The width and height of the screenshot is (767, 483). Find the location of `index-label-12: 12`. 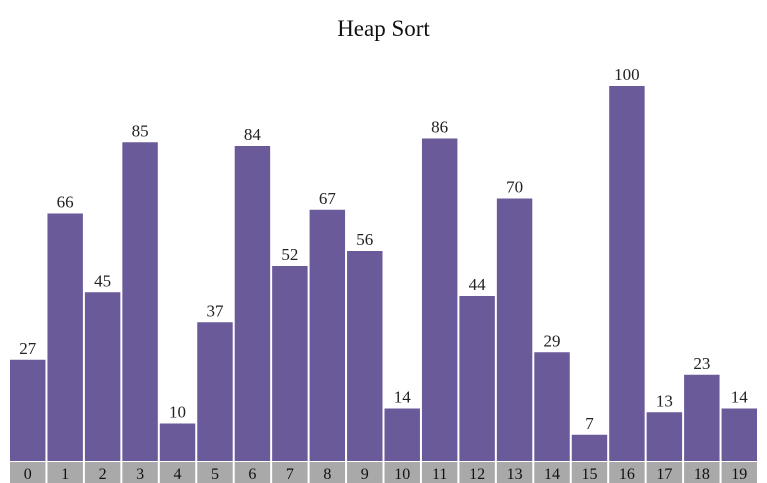

index-label-12: 12 is located at coordinates (477, 474).